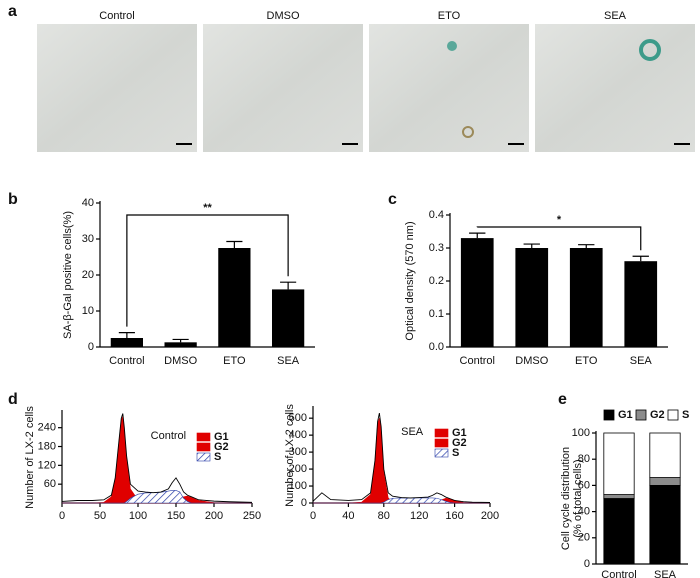 The height and width of the screenshot is (578, 700). What do you see at coordinates (559, 220) in the screenshot?
I see `significance-label: *` at bounding box center [559, 220].